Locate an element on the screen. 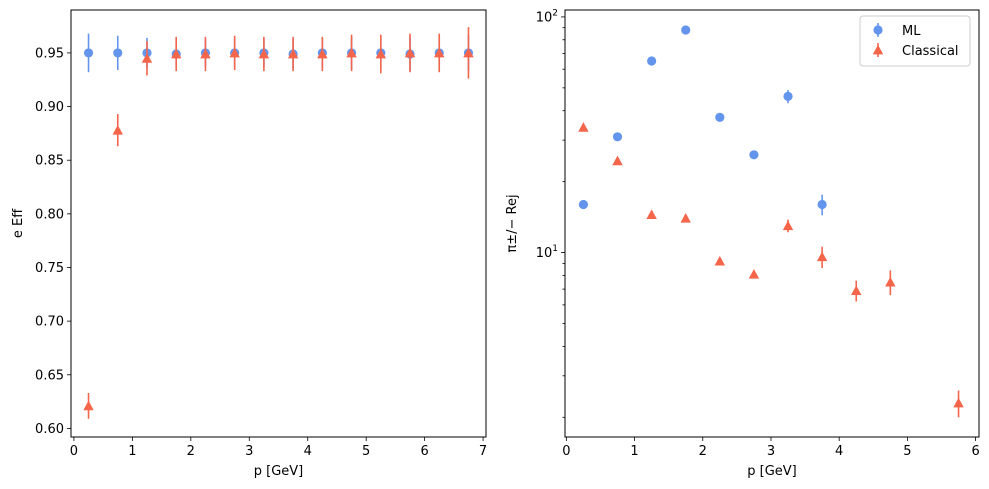  legend-box is located at coordinates (915, 41).